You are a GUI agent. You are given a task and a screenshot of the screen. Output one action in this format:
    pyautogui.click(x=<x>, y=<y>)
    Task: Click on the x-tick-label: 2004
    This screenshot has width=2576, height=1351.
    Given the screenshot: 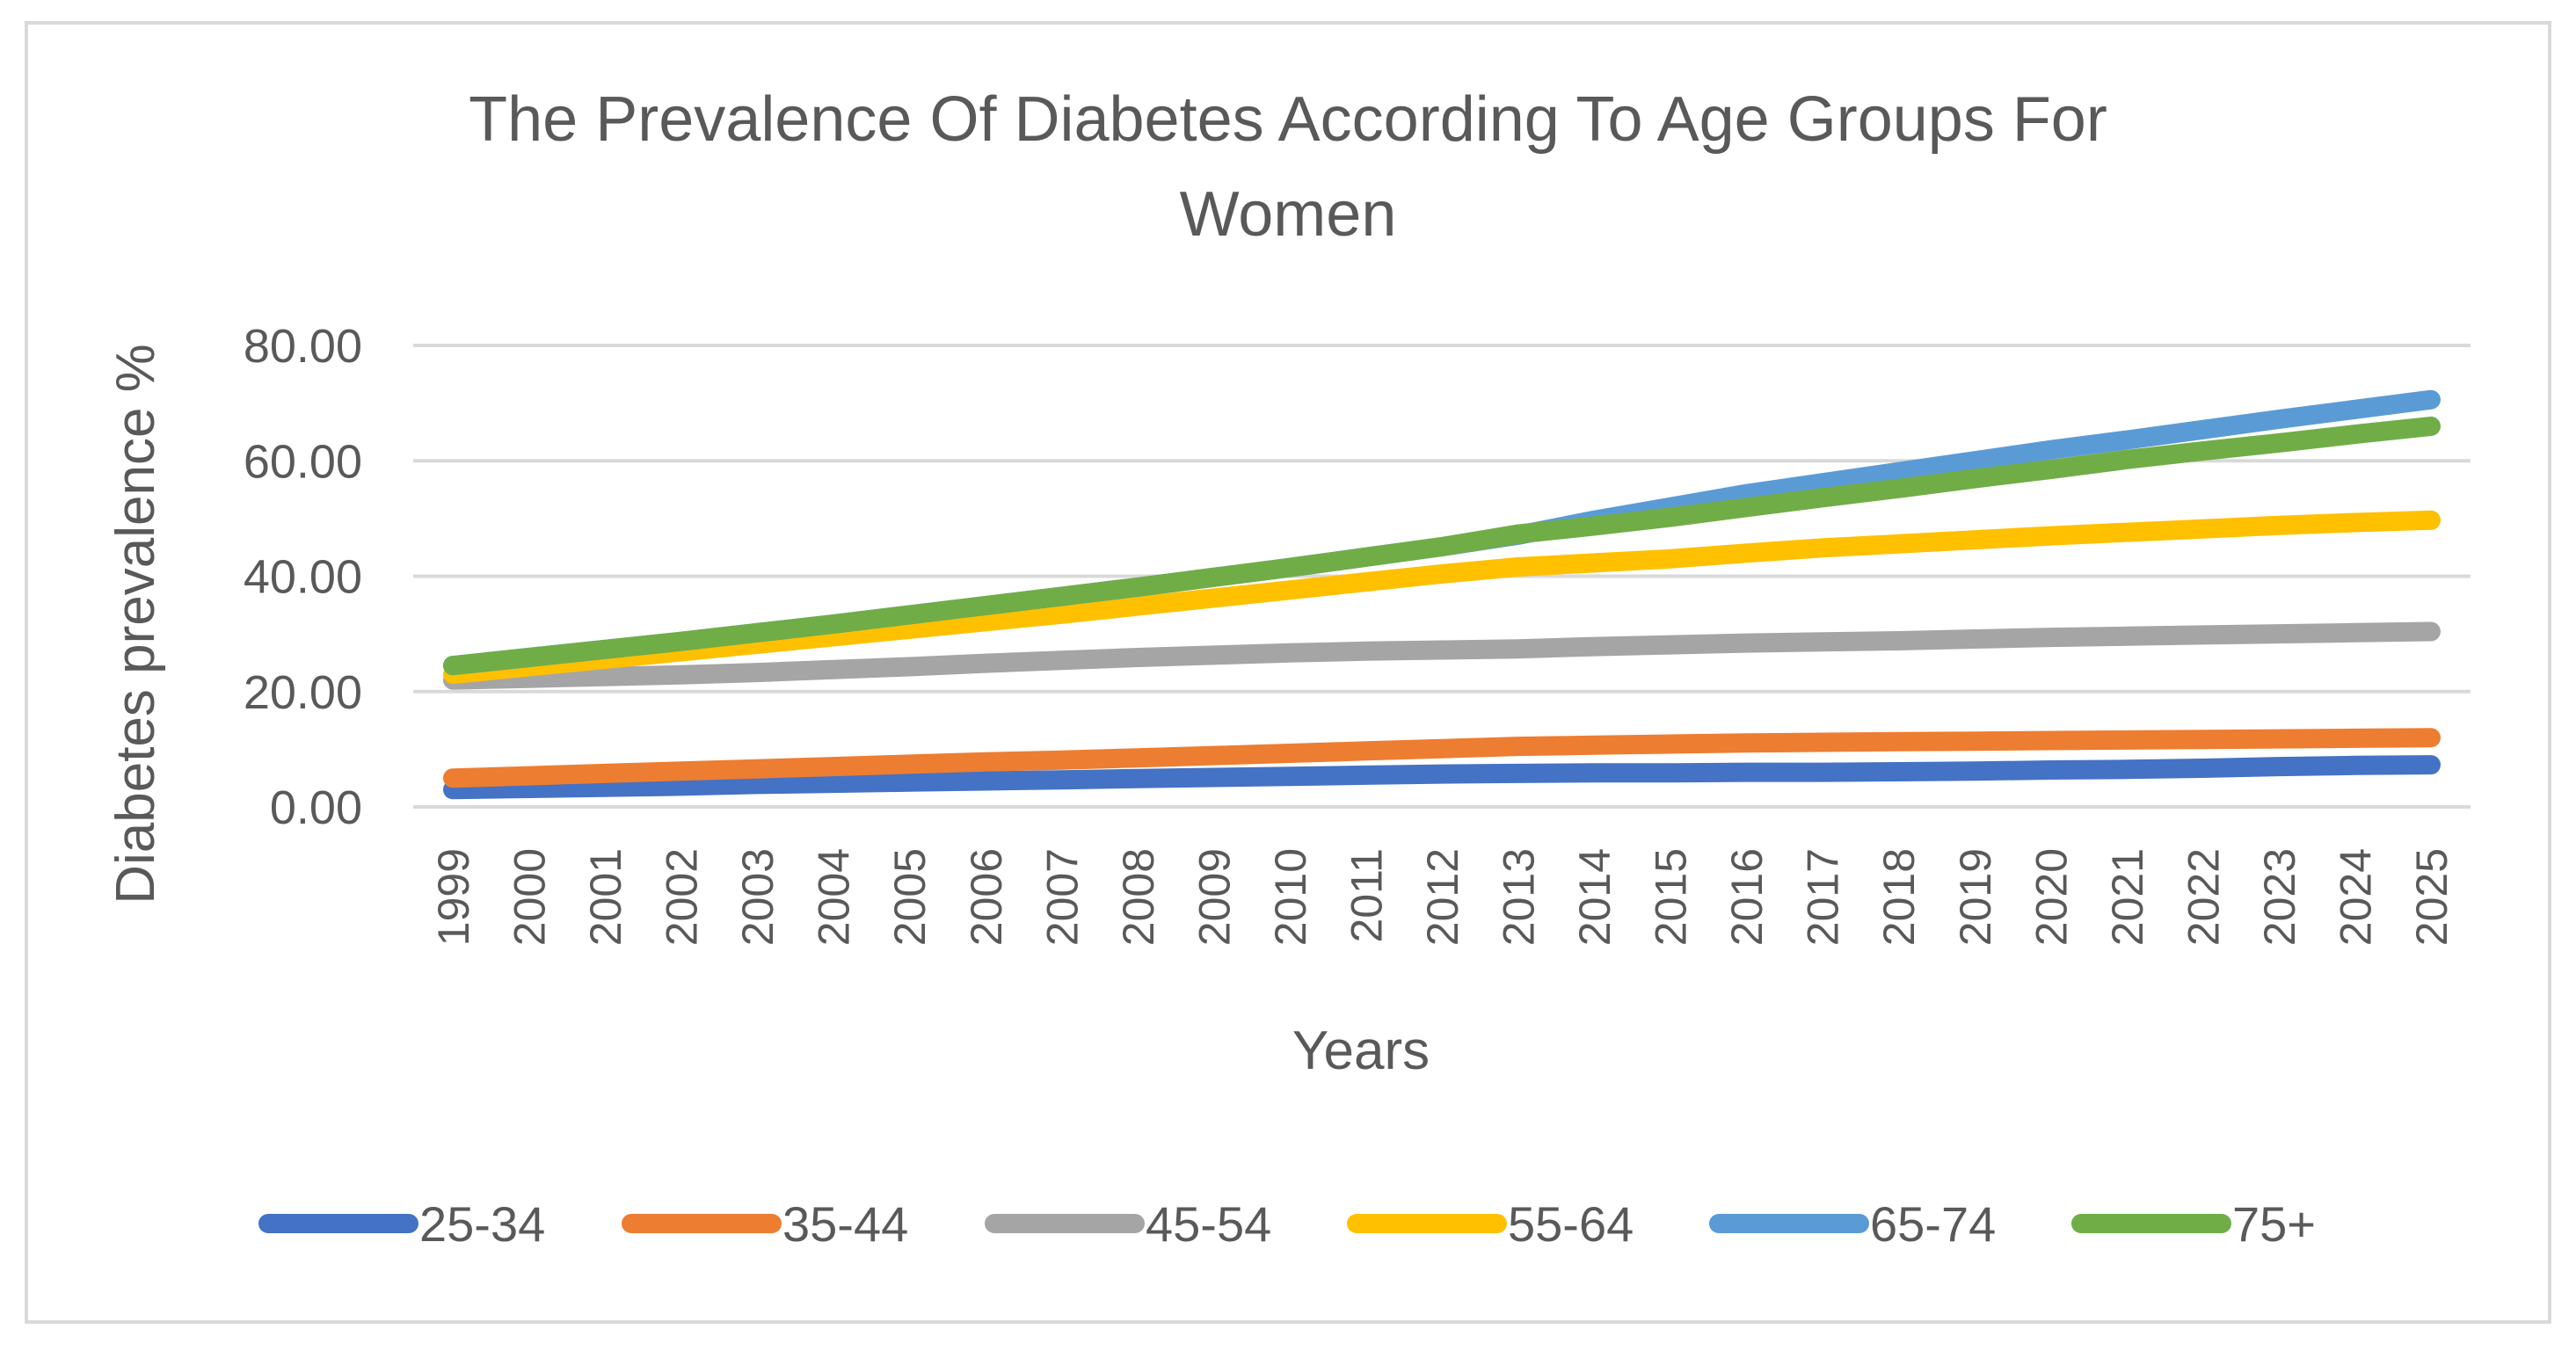 What is the action you would take?
    pyautogui.click(x=834, y=897)
    